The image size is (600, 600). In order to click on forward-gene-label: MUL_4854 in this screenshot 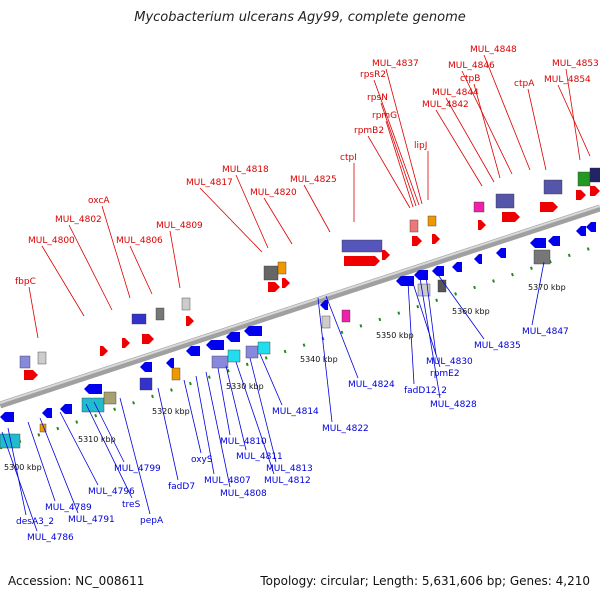, I will do `click(567, 80)`.